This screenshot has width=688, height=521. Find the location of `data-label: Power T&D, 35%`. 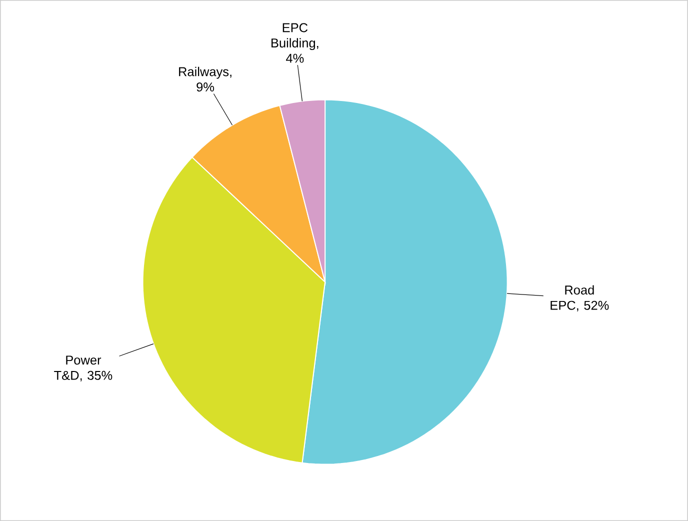

data-label: Power T&D, 35% is located at coordinates (83, 369).